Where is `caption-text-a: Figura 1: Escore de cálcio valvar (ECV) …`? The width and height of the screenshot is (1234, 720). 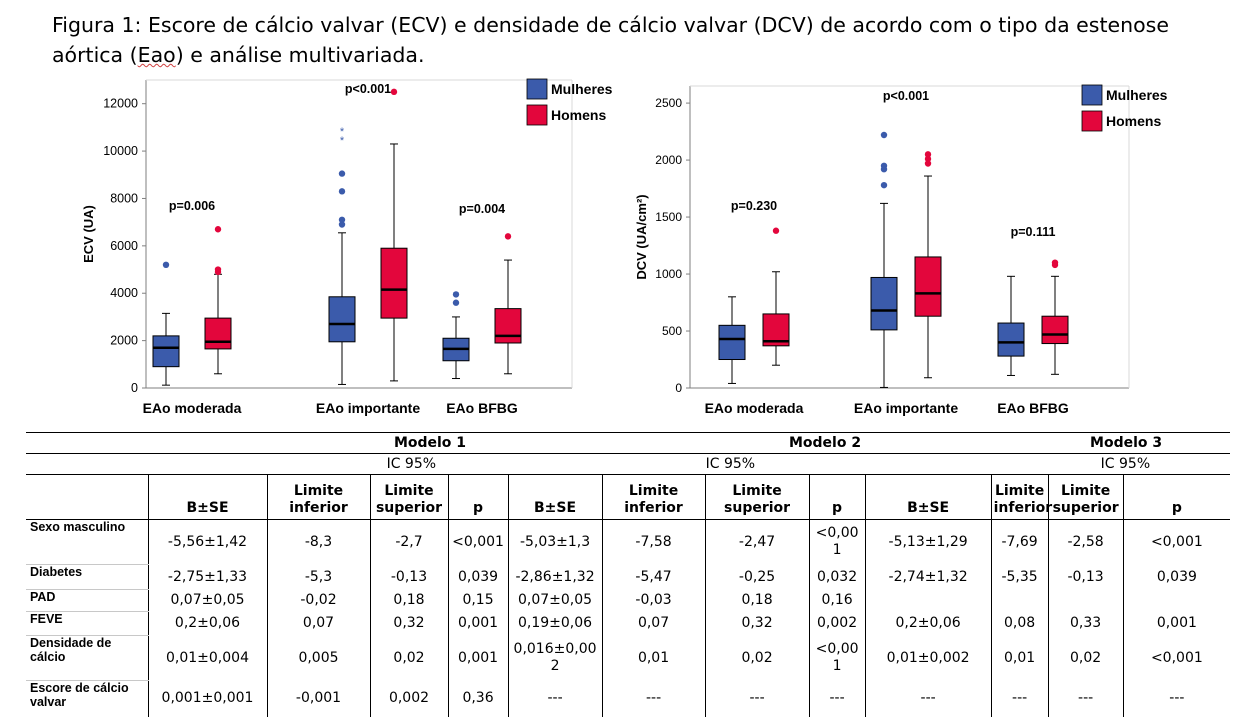
caption-text-a: Figura 1: Escore de cálcio valvar (ECV) … is located at coordinates (610, 25).